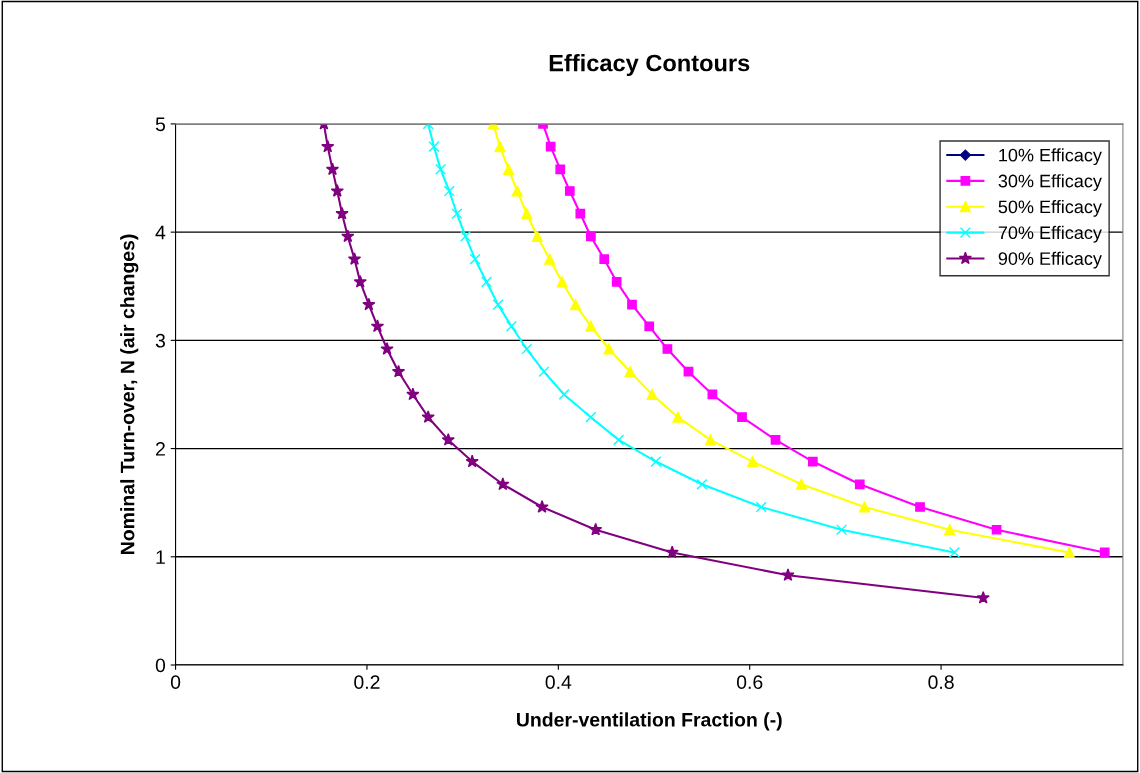 This screenshot has height=773, width=1140. Describe the element at coordinates (160, 449) in the screenshot. I see `y-tick-label: 2` at that location.